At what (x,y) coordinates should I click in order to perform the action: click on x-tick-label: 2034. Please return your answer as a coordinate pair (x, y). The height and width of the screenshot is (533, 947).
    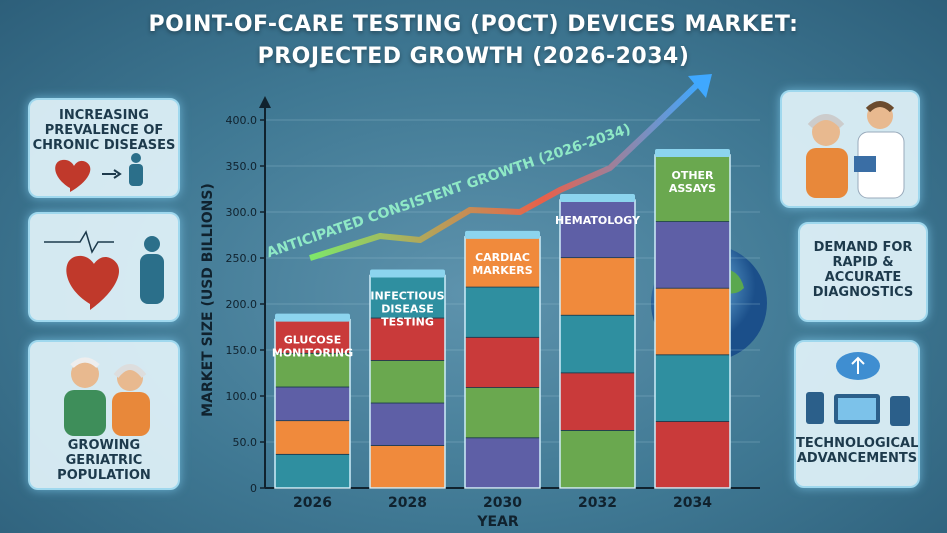
    Looking at the image, I should click on (692, 503).